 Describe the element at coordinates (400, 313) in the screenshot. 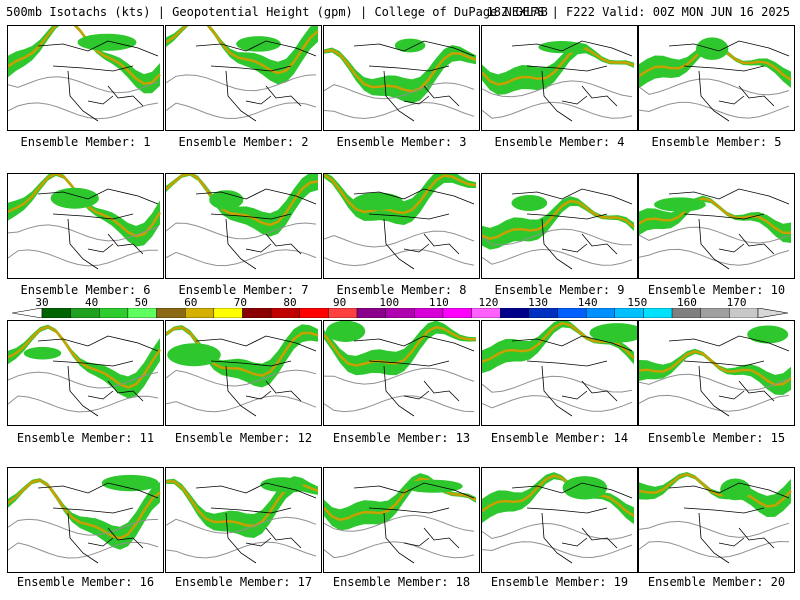

I see `colorbar-scale` at that location.